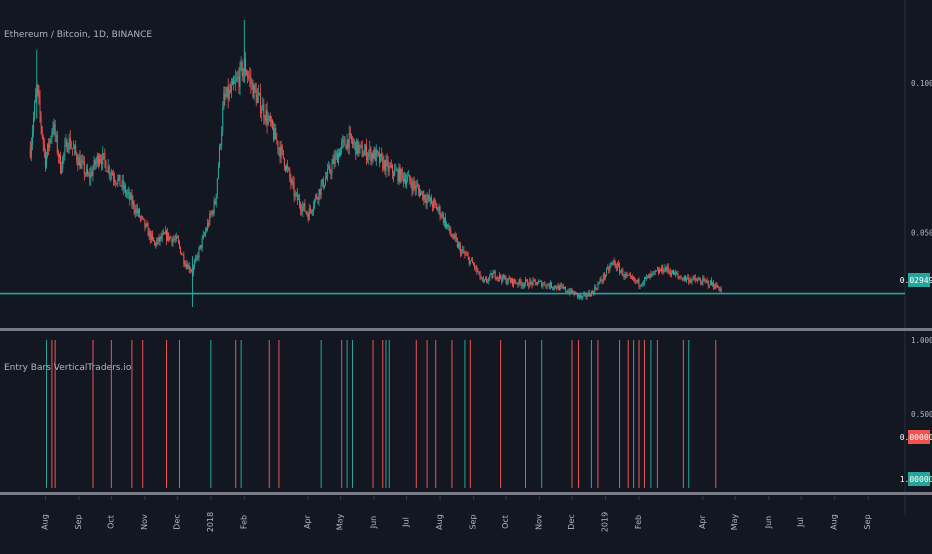 The width and height of the screenshot is (932, 554). What do you see at coordinates (916, 437) in the screenshot?
I see `indicator-value-tag-down: 0.000000` at bounding box center [916, 437].